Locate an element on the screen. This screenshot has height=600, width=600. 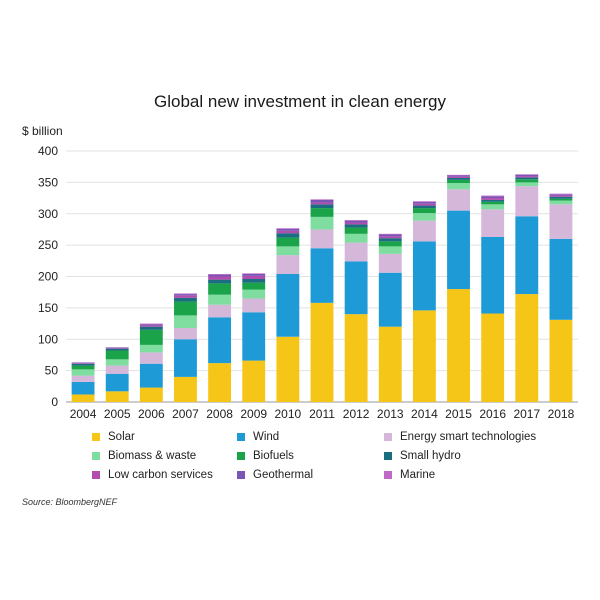
x-tick-label: 2017 is located at coordinates (526, 414).